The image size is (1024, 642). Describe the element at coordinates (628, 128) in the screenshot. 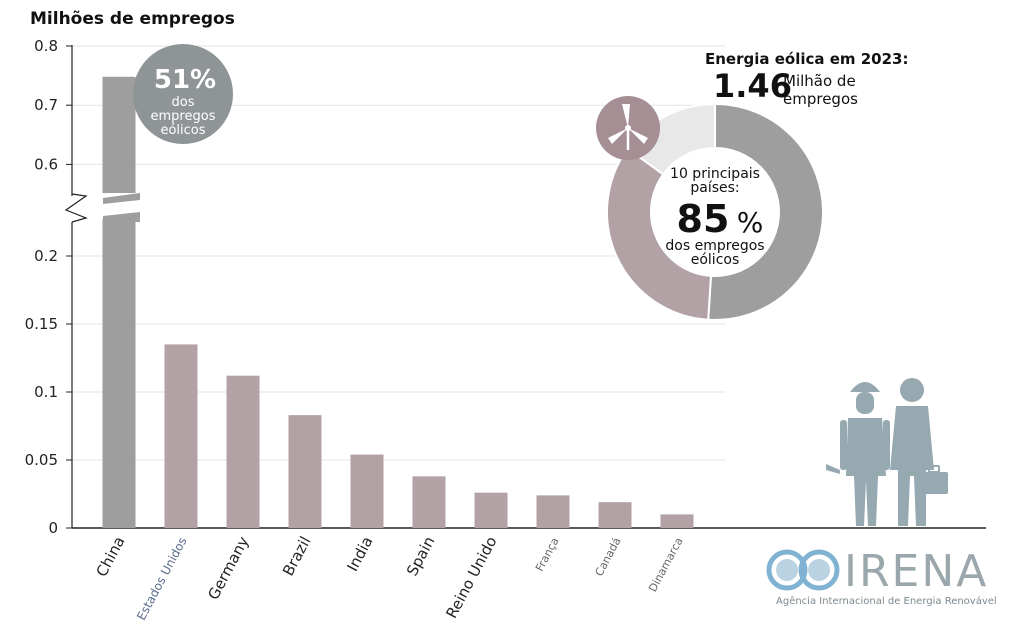

I see `wind-turbine-icon` at that location.